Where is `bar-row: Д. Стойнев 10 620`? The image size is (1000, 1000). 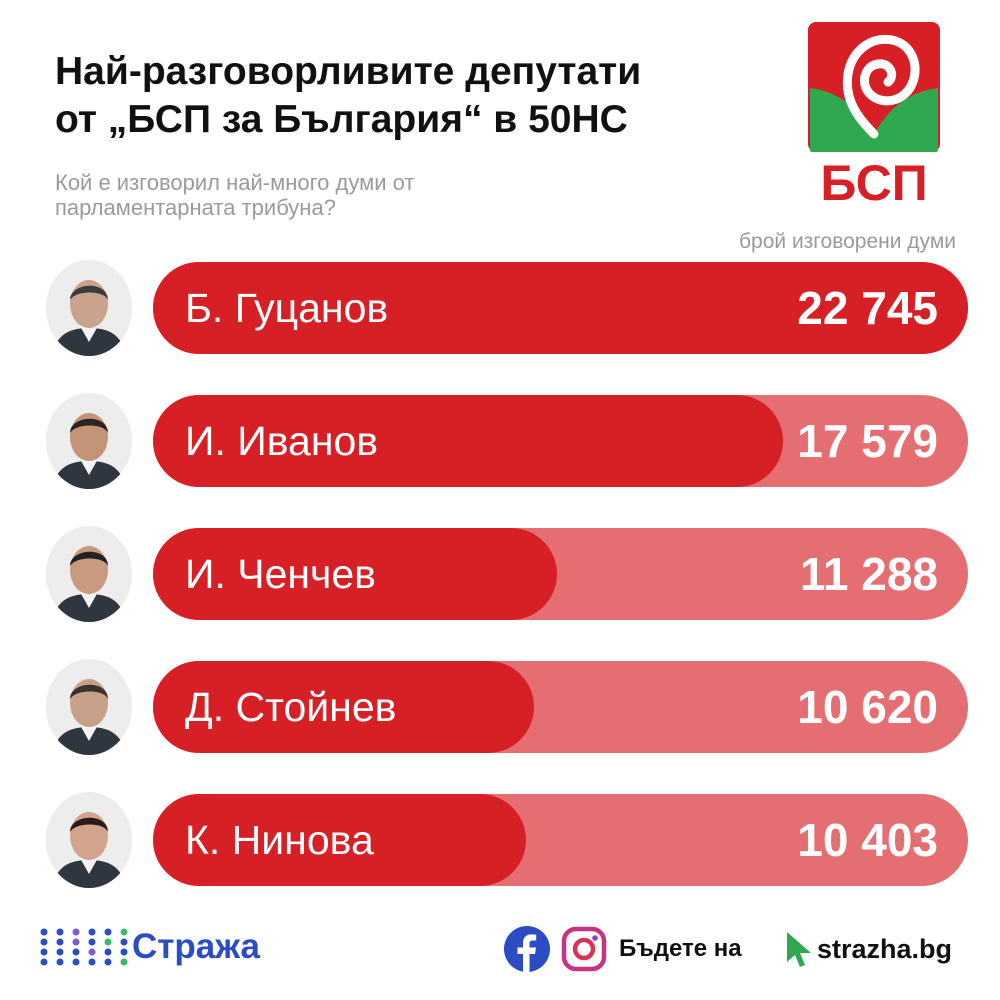 bar-row: Д. Стойнев 10 620 is located at coordinates (500, 707).